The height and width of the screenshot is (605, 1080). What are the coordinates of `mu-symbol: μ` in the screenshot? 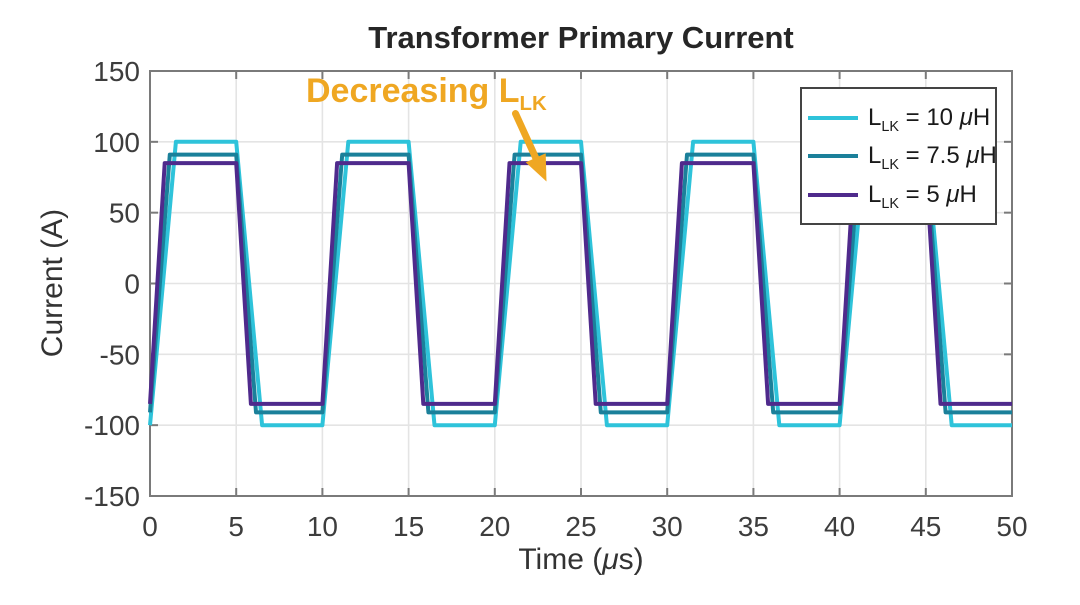 It's located at (610, 559).